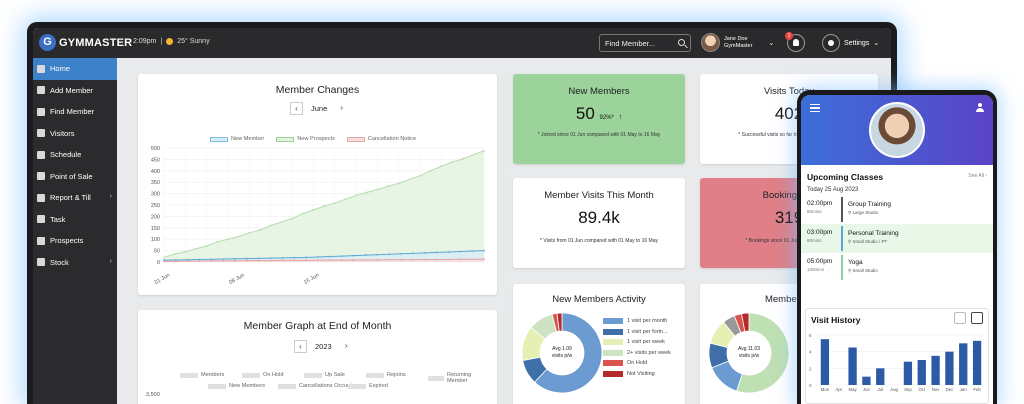 The height and width of the screenshot is (404, 1024). I want to click on next-month-button: ›, so click(342, 107).